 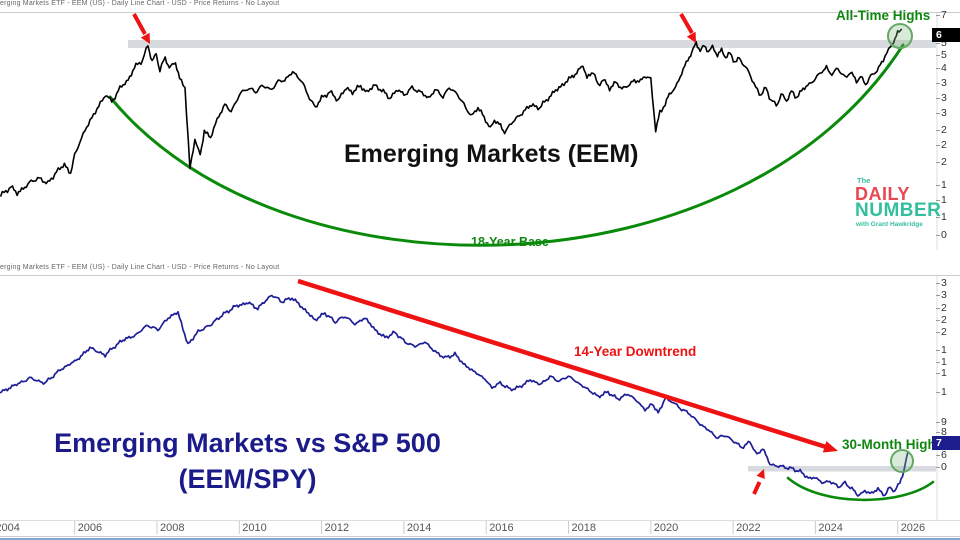 I want to click on x-axis-year-label: 2012, so click(x=337, y=528).